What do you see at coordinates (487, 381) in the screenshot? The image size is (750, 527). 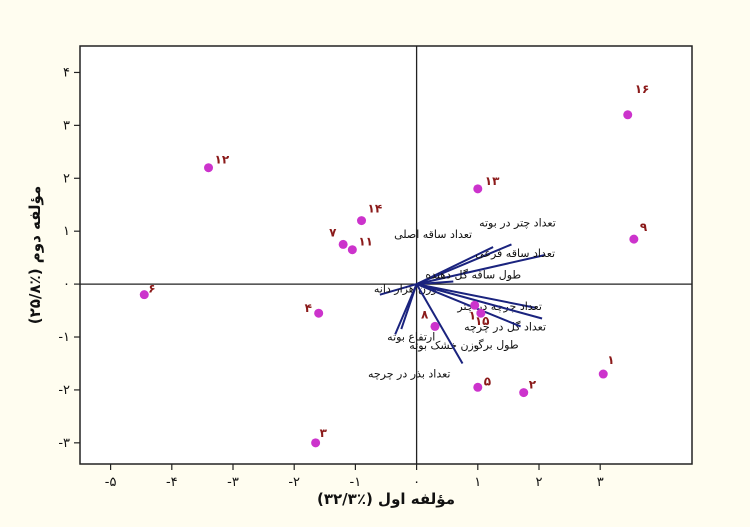 I see `point-label: ۵` at bounding box center [487, 381].